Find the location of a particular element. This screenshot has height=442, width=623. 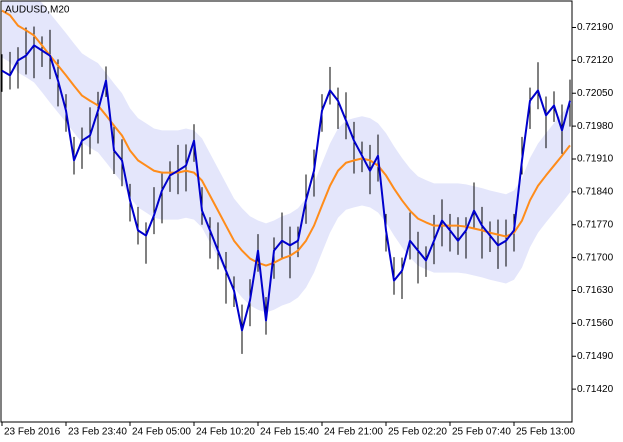

y-tick-label: 0.71910 is located at coordinates (595, 159).